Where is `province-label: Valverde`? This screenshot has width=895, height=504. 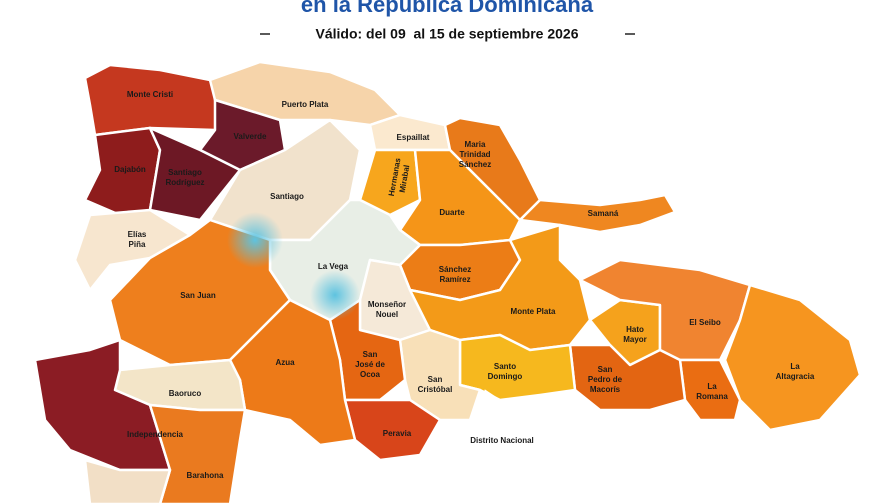 province-label: Valverde is located at coordinates (250, 136).